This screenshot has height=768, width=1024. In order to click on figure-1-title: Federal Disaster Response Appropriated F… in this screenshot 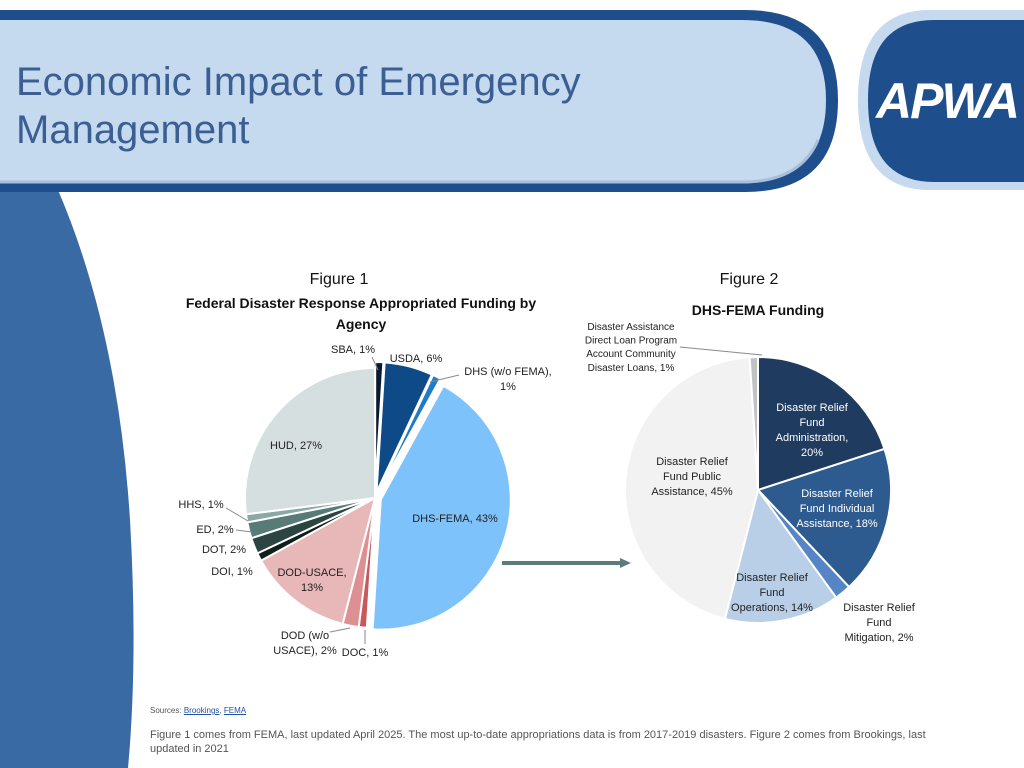, I will do `click(361, 313)`.